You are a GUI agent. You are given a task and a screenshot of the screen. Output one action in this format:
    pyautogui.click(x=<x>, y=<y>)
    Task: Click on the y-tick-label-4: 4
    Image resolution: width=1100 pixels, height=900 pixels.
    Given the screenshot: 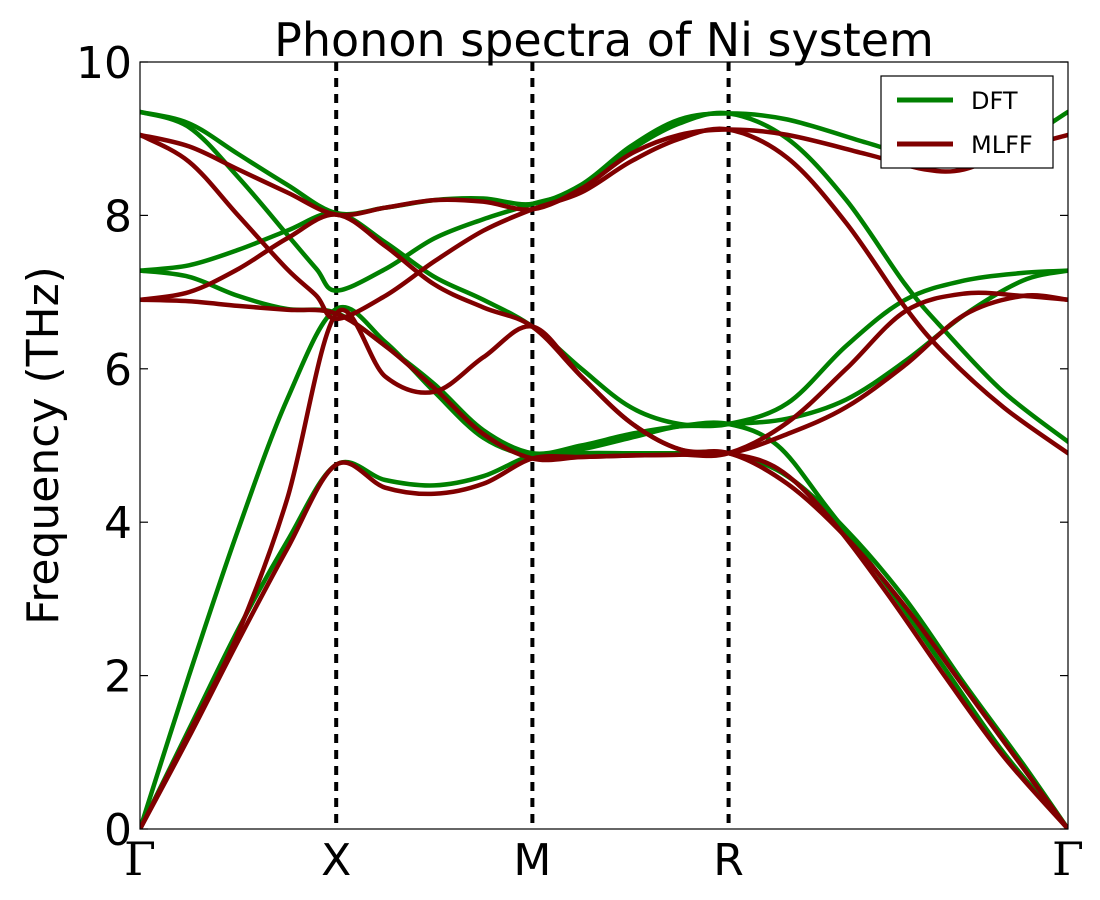 What is the action you would take?
    pyautogui.click(x=118, y=523)
    